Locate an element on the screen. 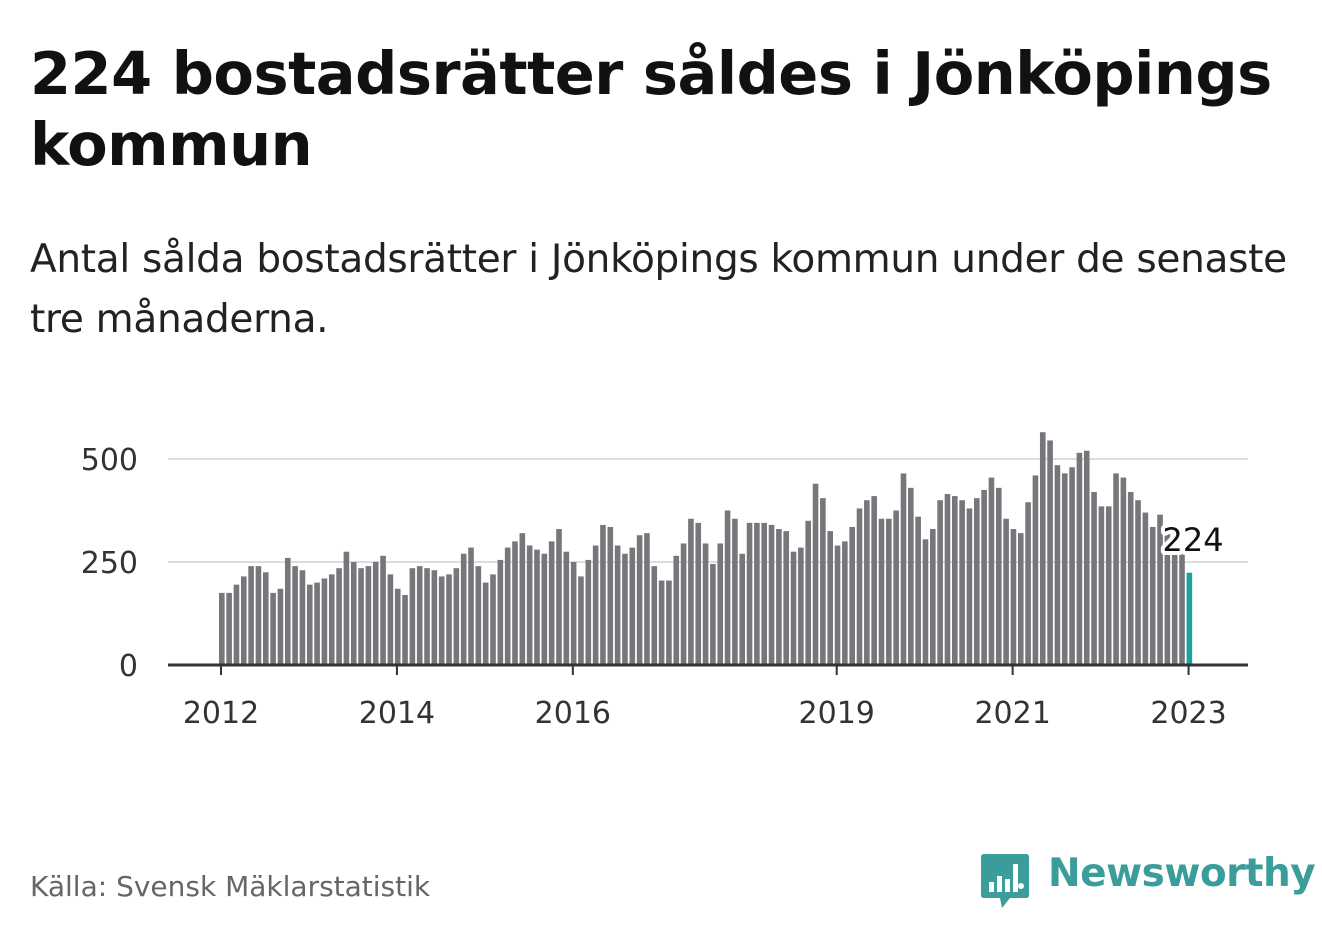 The width and height of the screenshot is (1322, 939). bar-latest is located at coordinates (1189, 618).